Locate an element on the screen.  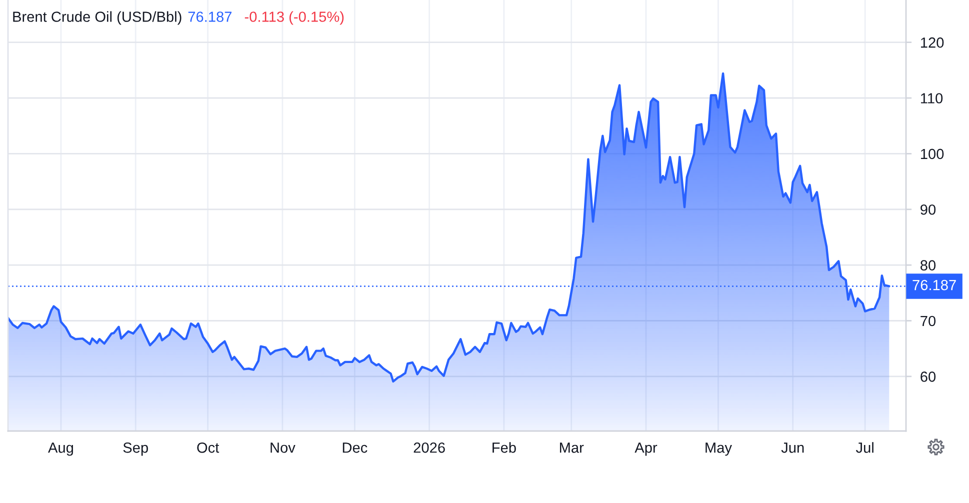
y-tick-label: 90 is located at coordinates (928, 209).